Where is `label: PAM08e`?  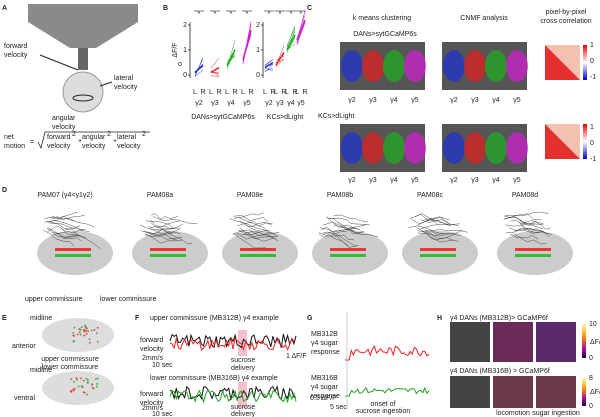 label: PAM08e is located at coordinates (250, 195).